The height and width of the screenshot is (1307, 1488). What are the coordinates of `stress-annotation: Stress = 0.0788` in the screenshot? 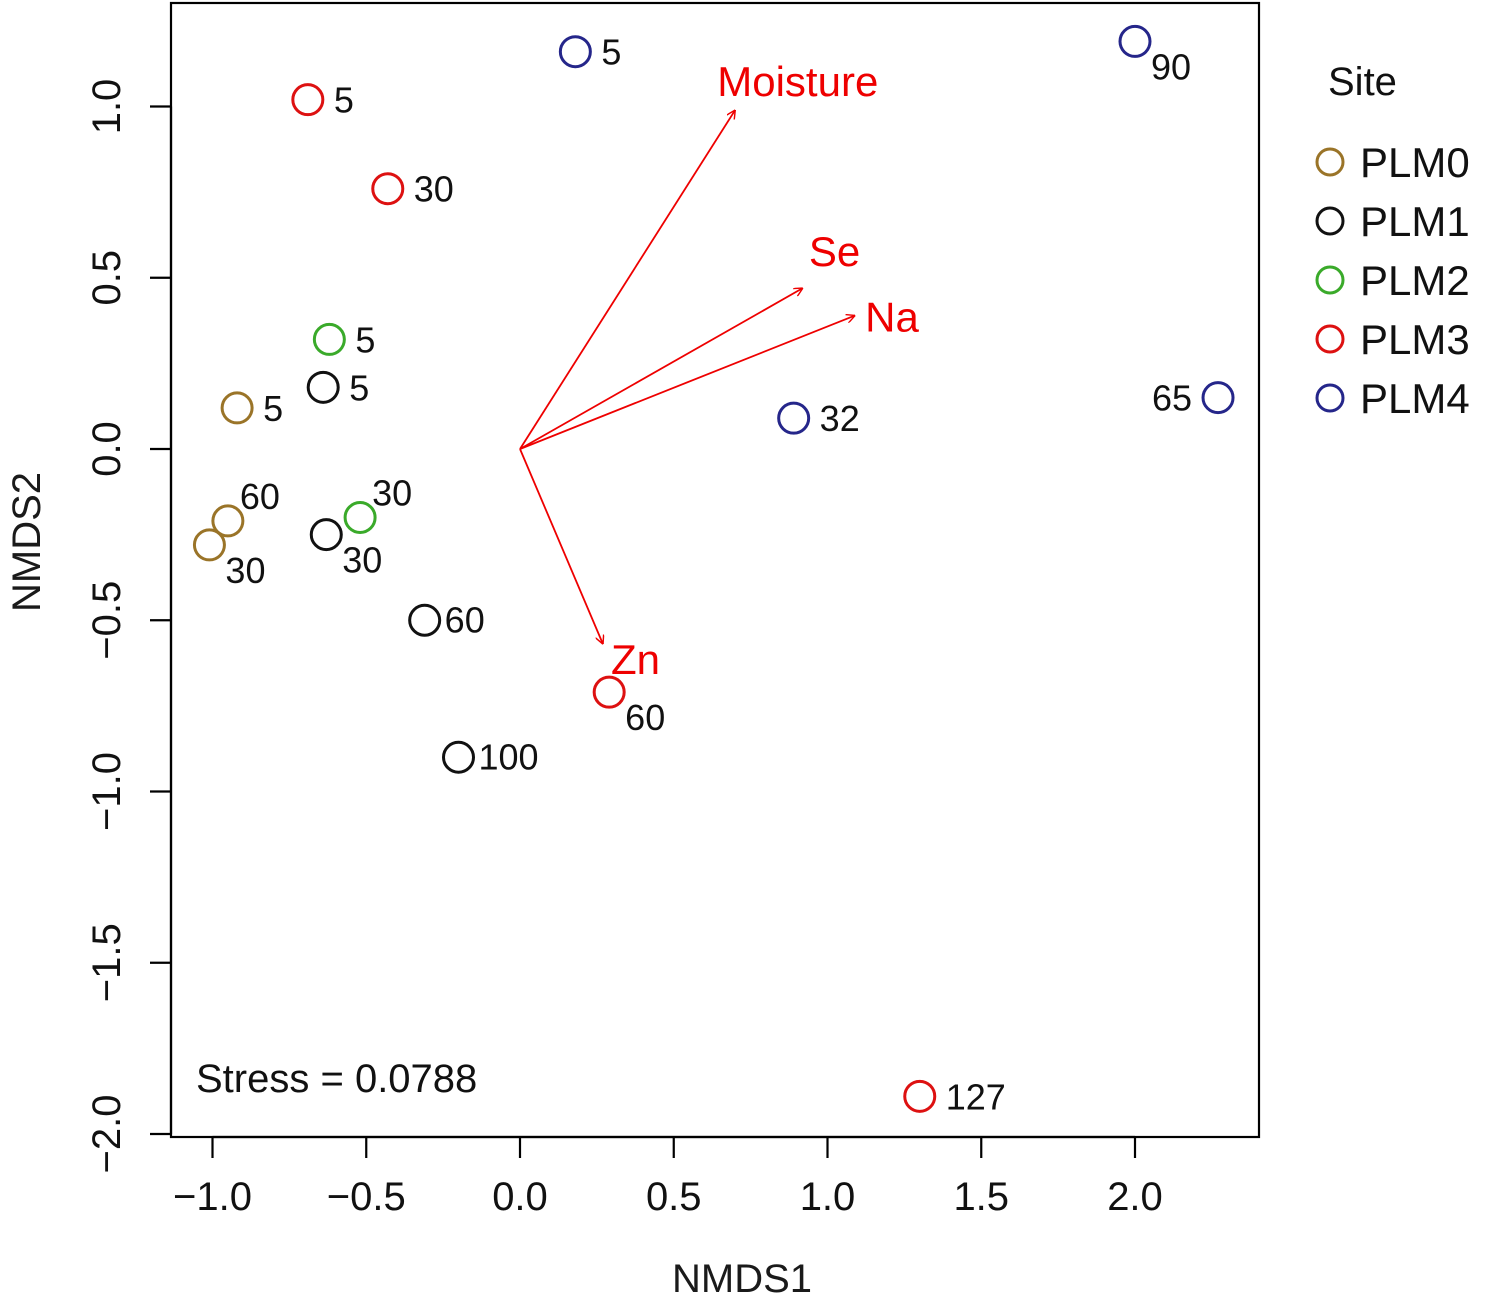 It's located at (336, 1079).